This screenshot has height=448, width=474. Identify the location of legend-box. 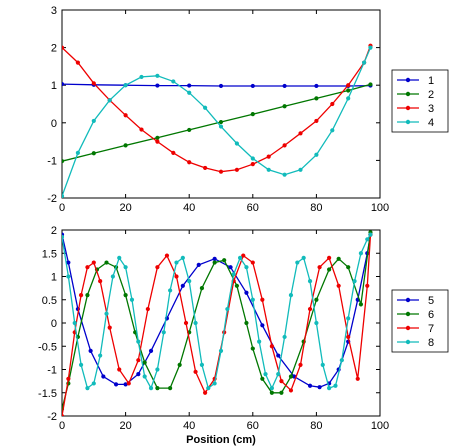
(420, 101).